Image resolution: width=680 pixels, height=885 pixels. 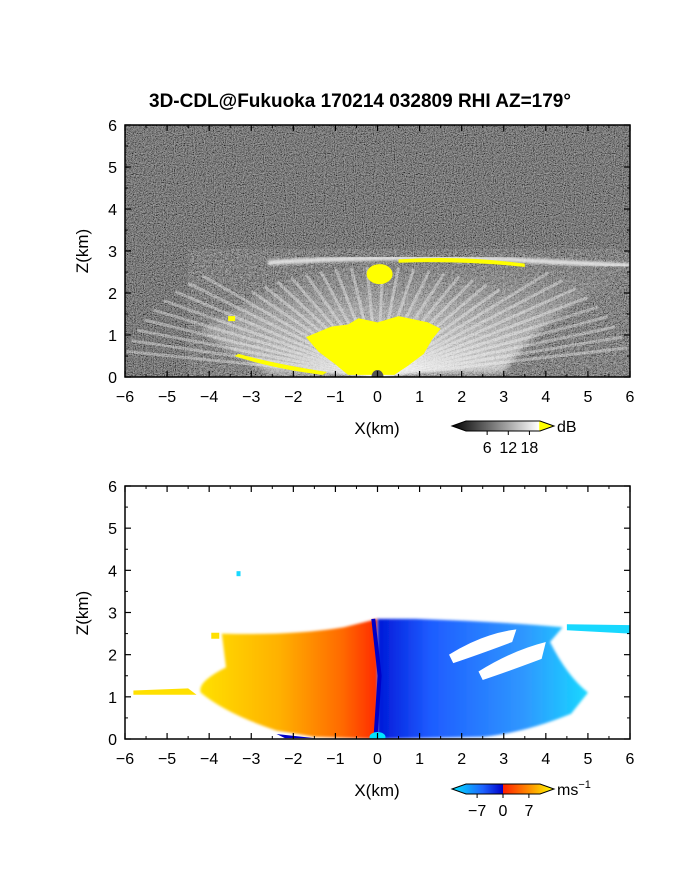 I want to click on velocity-positive-region, so click(x=289, y=678).